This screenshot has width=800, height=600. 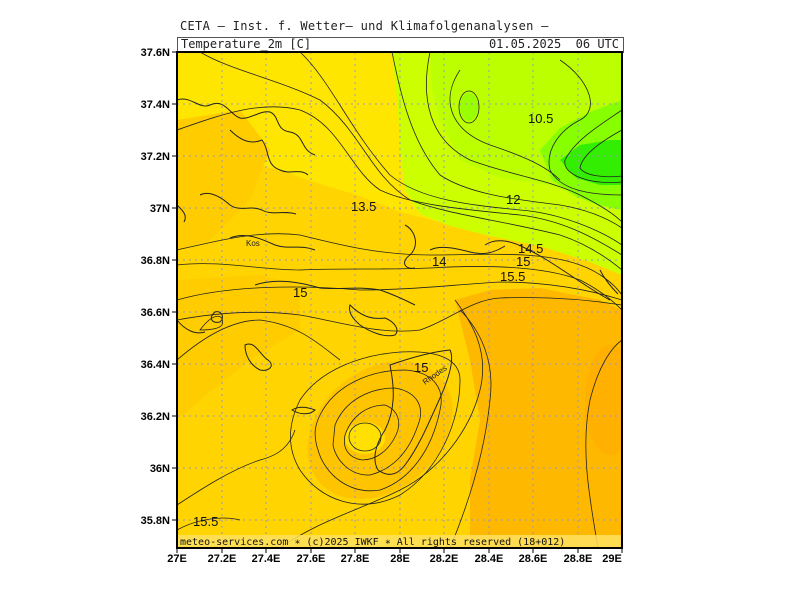 I want to click on field-se-orange, so click(x=538, y=418).